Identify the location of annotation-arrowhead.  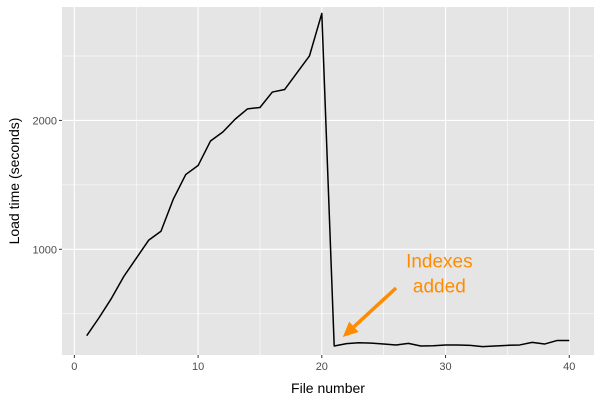
(350, 329).